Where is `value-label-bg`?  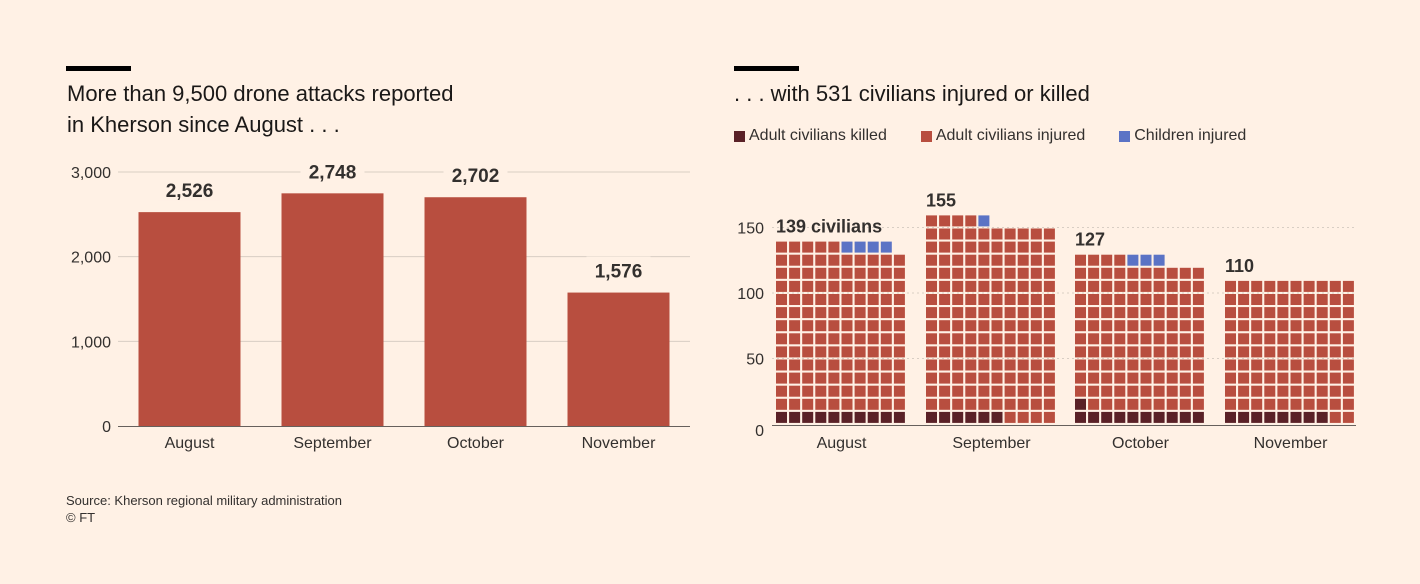 value-label-bg is located at coordinates (189, 188).